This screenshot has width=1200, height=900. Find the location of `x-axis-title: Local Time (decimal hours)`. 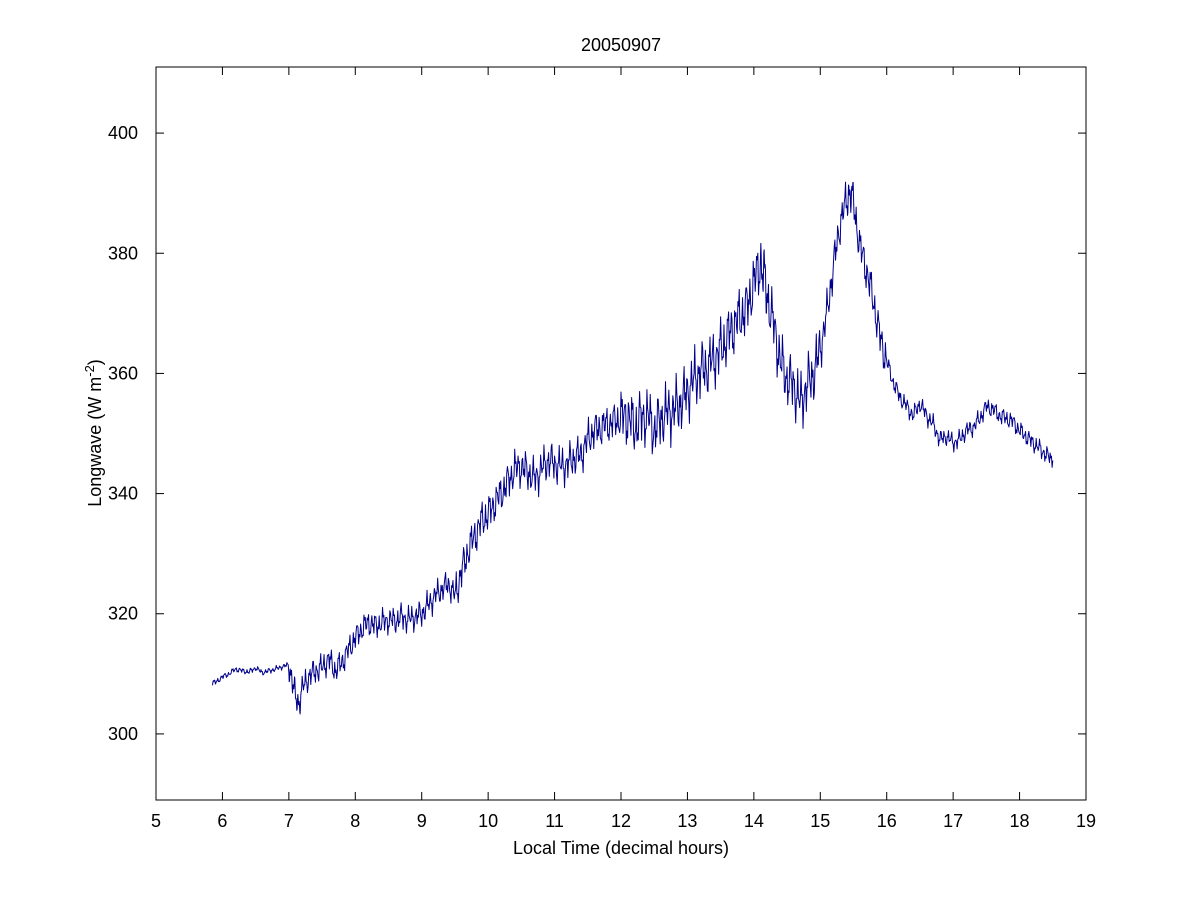

x-axis-title: Local Time (decimal hours) is located at coordinates (621, 848).